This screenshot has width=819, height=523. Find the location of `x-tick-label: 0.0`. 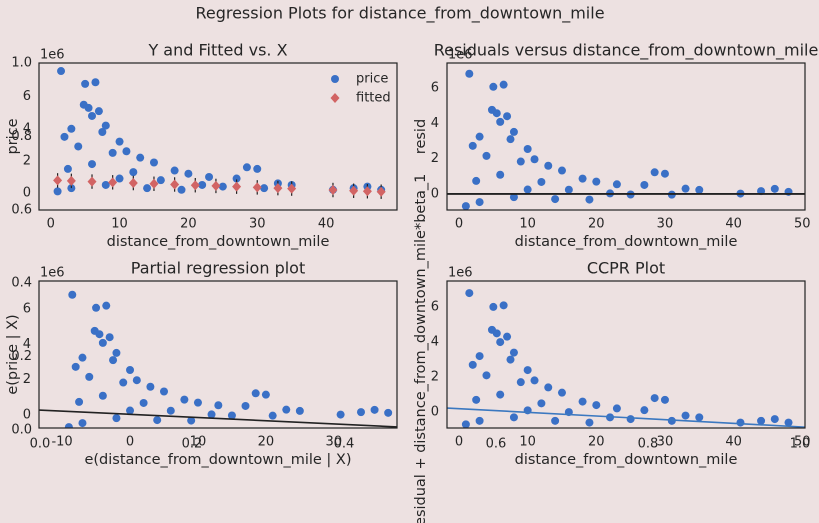

x-tick-label: 0.0 is located at coordinates (40, 444).